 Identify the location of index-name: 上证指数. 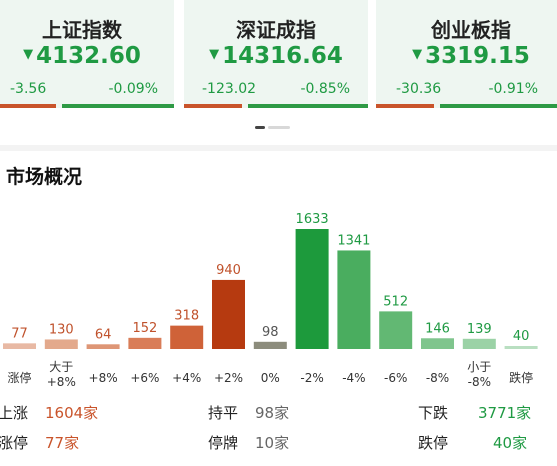
(82, 30).